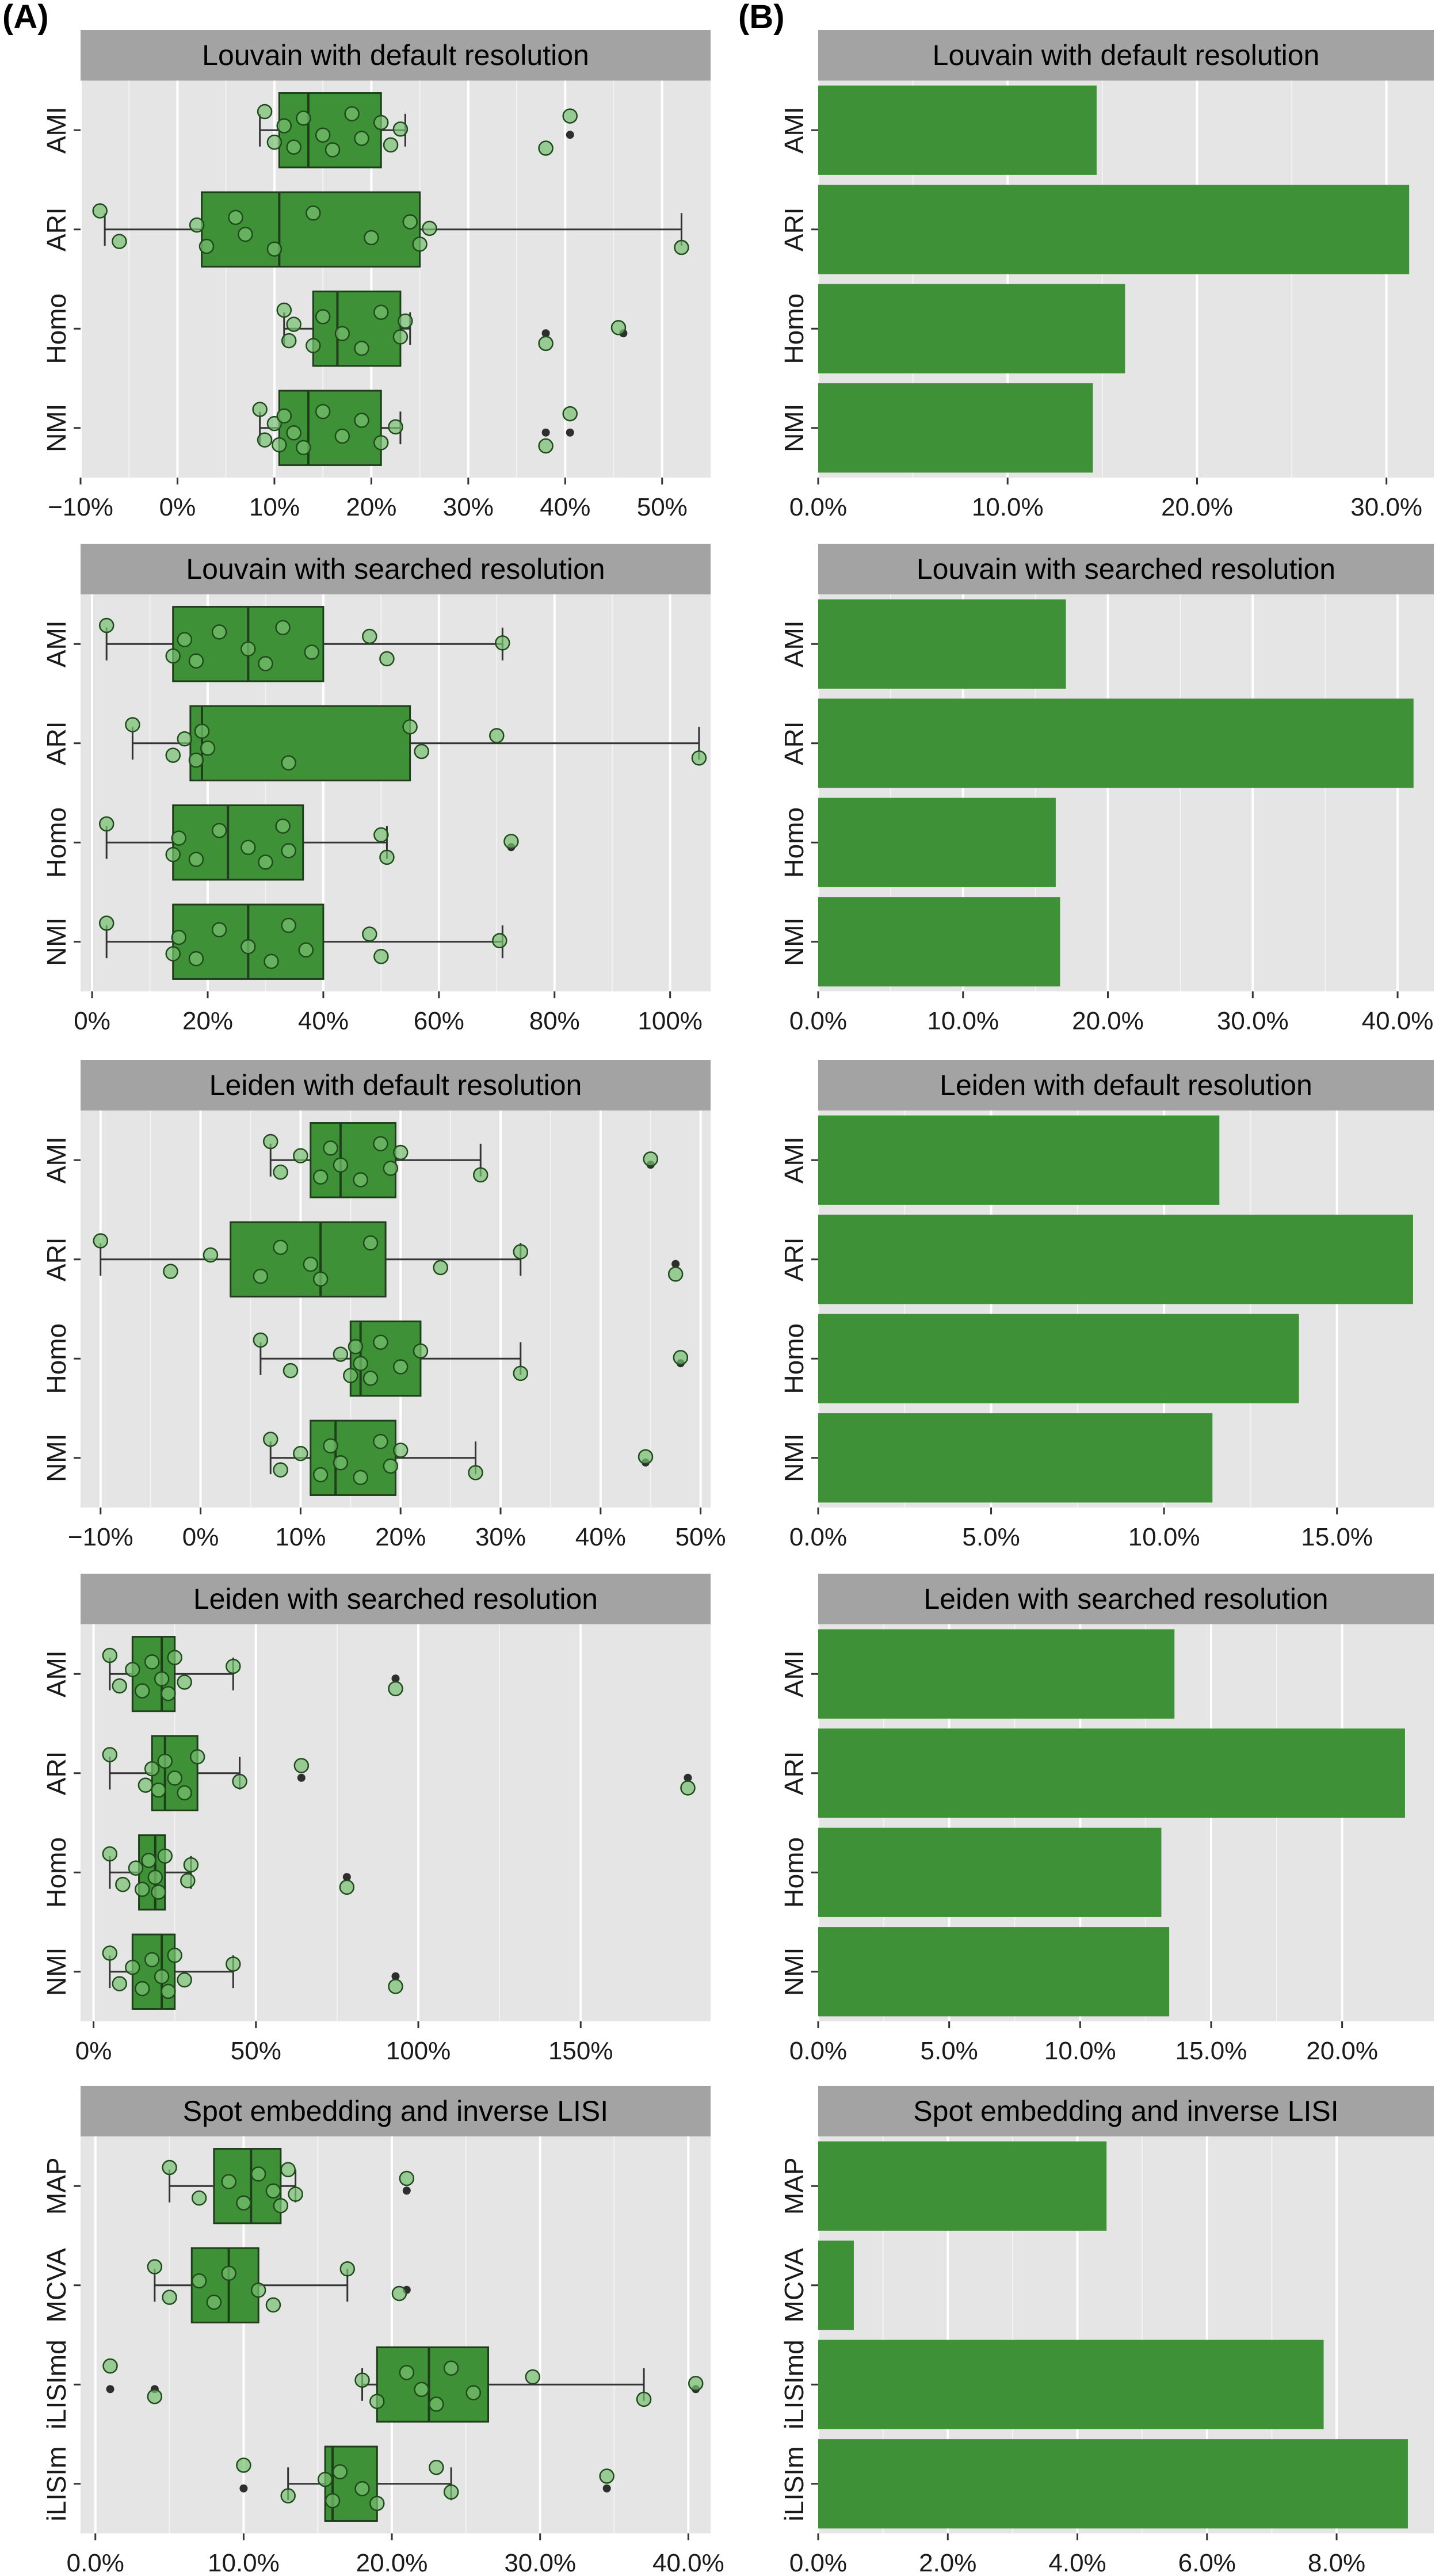 The height and width of the screenshot is (2576, 1439). I want to click on c0-tick-label: 10%, so click(274, 507).